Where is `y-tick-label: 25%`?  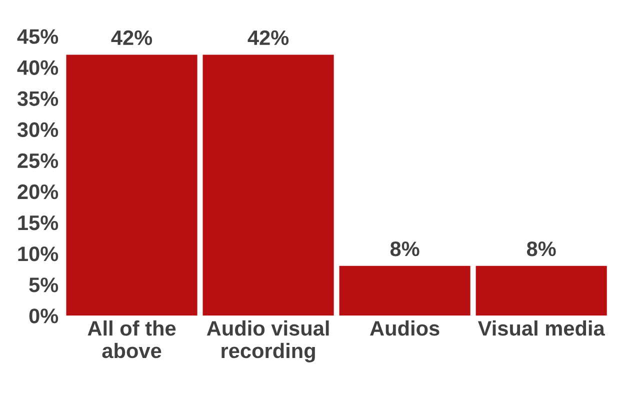
y-tick-label: 25% is located at coordinates (38, 160).